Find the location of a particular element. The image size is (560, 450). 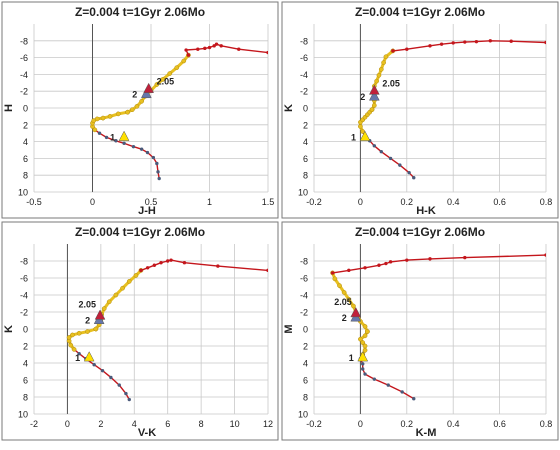

y-tick-label: -8 is located at coordinates (304, 262).